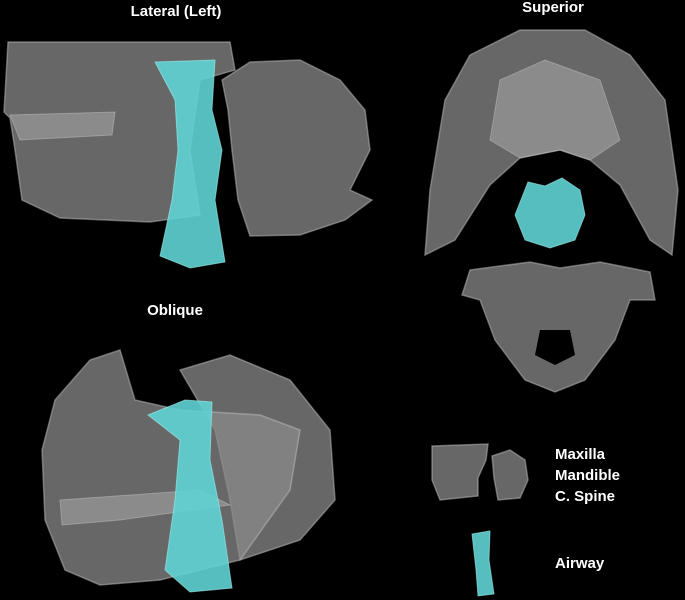  What do you see at coordinates (558, 327) in the screenshot?
I see `vertebra-superior` at bounding box center [558, 327].